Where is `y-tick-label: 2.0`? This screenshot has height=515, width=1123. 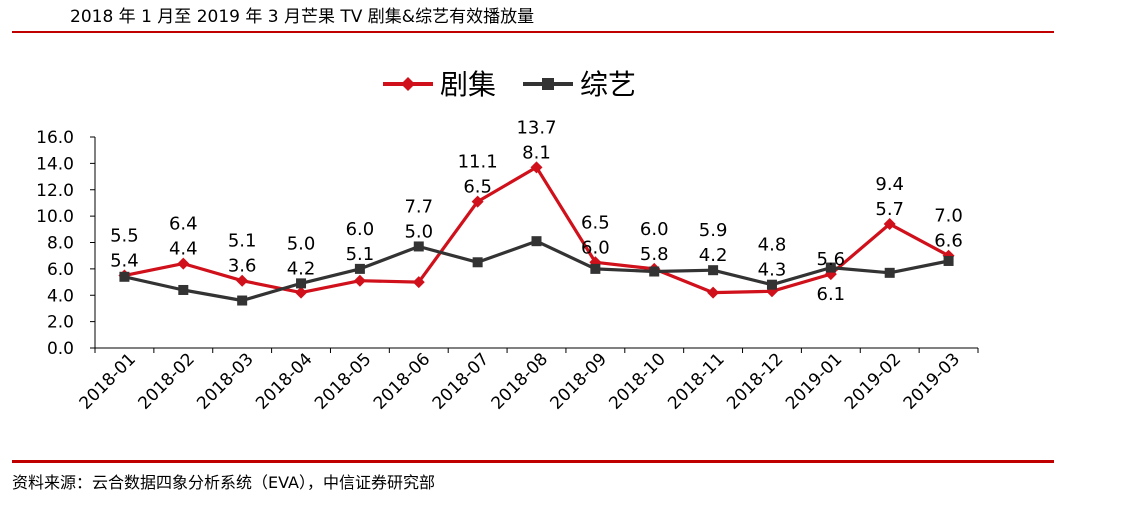
y-tick-label: 2.0 is located at coordinates (60, 323).